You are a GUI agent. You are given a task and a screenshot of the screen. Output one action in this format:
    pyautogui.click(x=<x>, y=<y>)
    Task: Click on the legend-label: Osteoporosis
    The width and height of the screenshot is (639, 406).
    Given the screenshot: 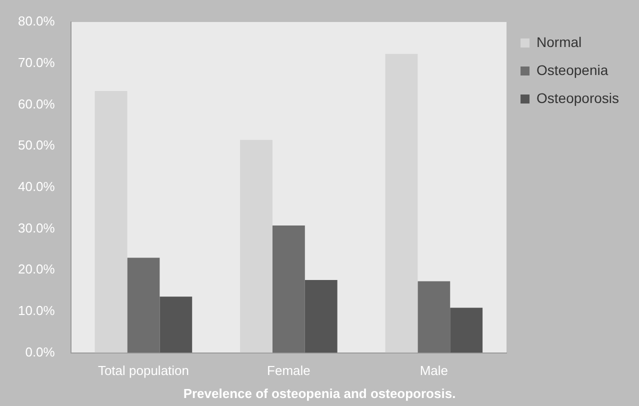 What is the action you would take?
    pyautogui.click(x=577, y=98)
    